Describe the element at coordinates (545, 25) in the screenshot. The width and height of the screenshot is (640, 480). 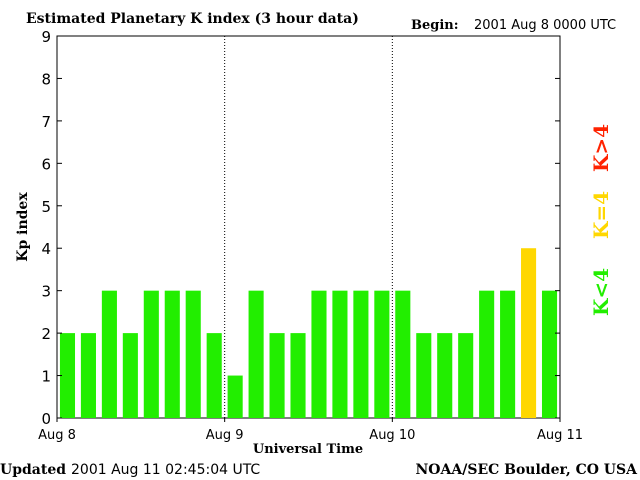
I see `begin-value: 2001 Aug 8 0000 UTC` at that location.